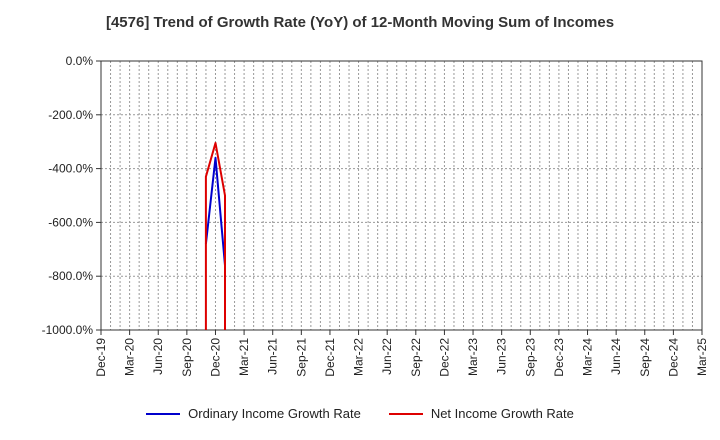  Describe the element at coordinates (702, 357) in the screenshot. I see `x-tick-label: Mar-25` at that location.